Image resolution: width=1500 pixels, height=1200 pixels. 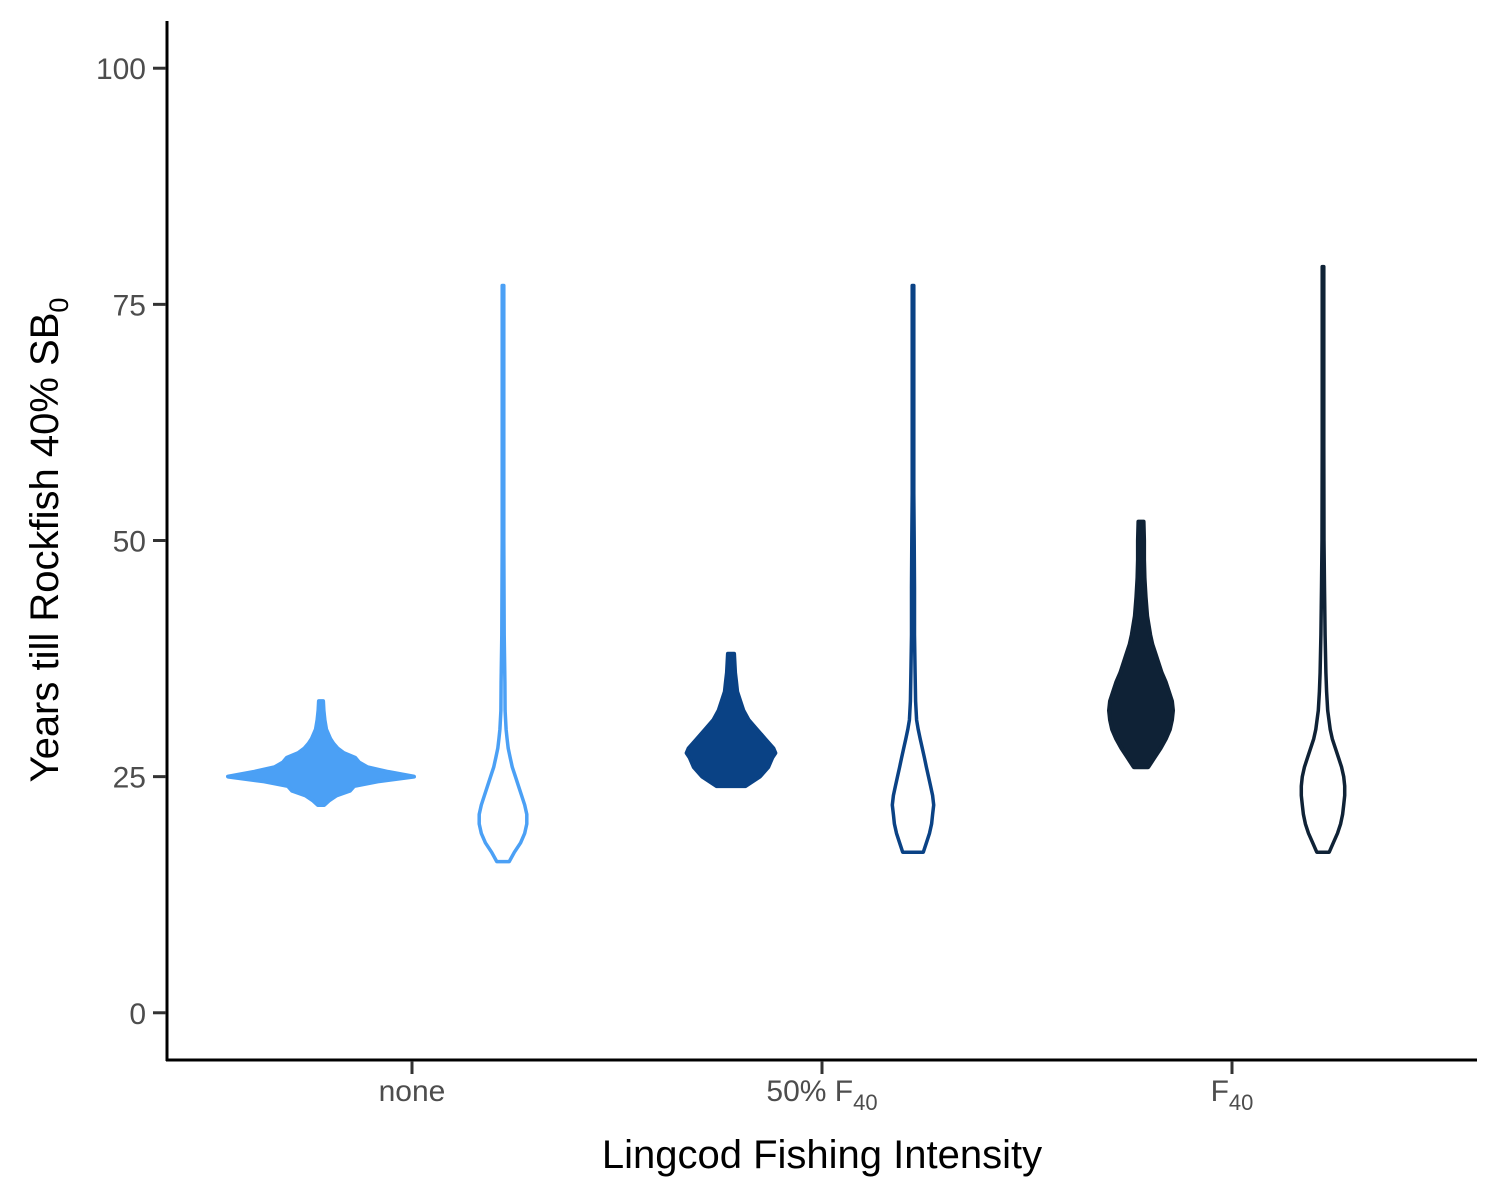 I want to click on x-tick-label-main: none, so click(x=412, y=1091).